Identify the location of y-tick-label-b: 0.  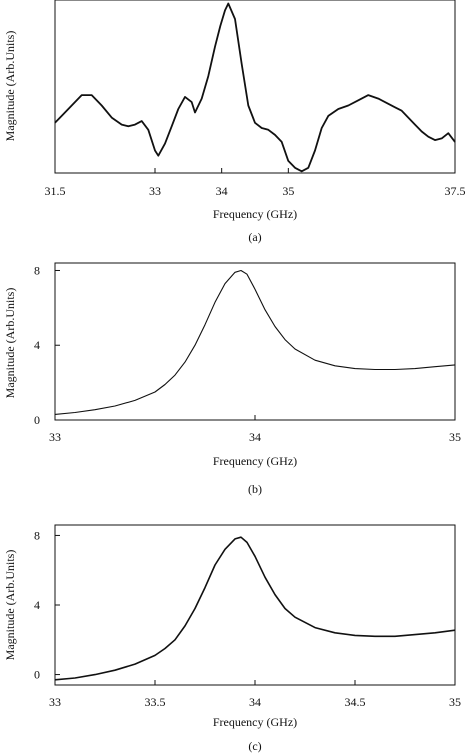
(37, 420).